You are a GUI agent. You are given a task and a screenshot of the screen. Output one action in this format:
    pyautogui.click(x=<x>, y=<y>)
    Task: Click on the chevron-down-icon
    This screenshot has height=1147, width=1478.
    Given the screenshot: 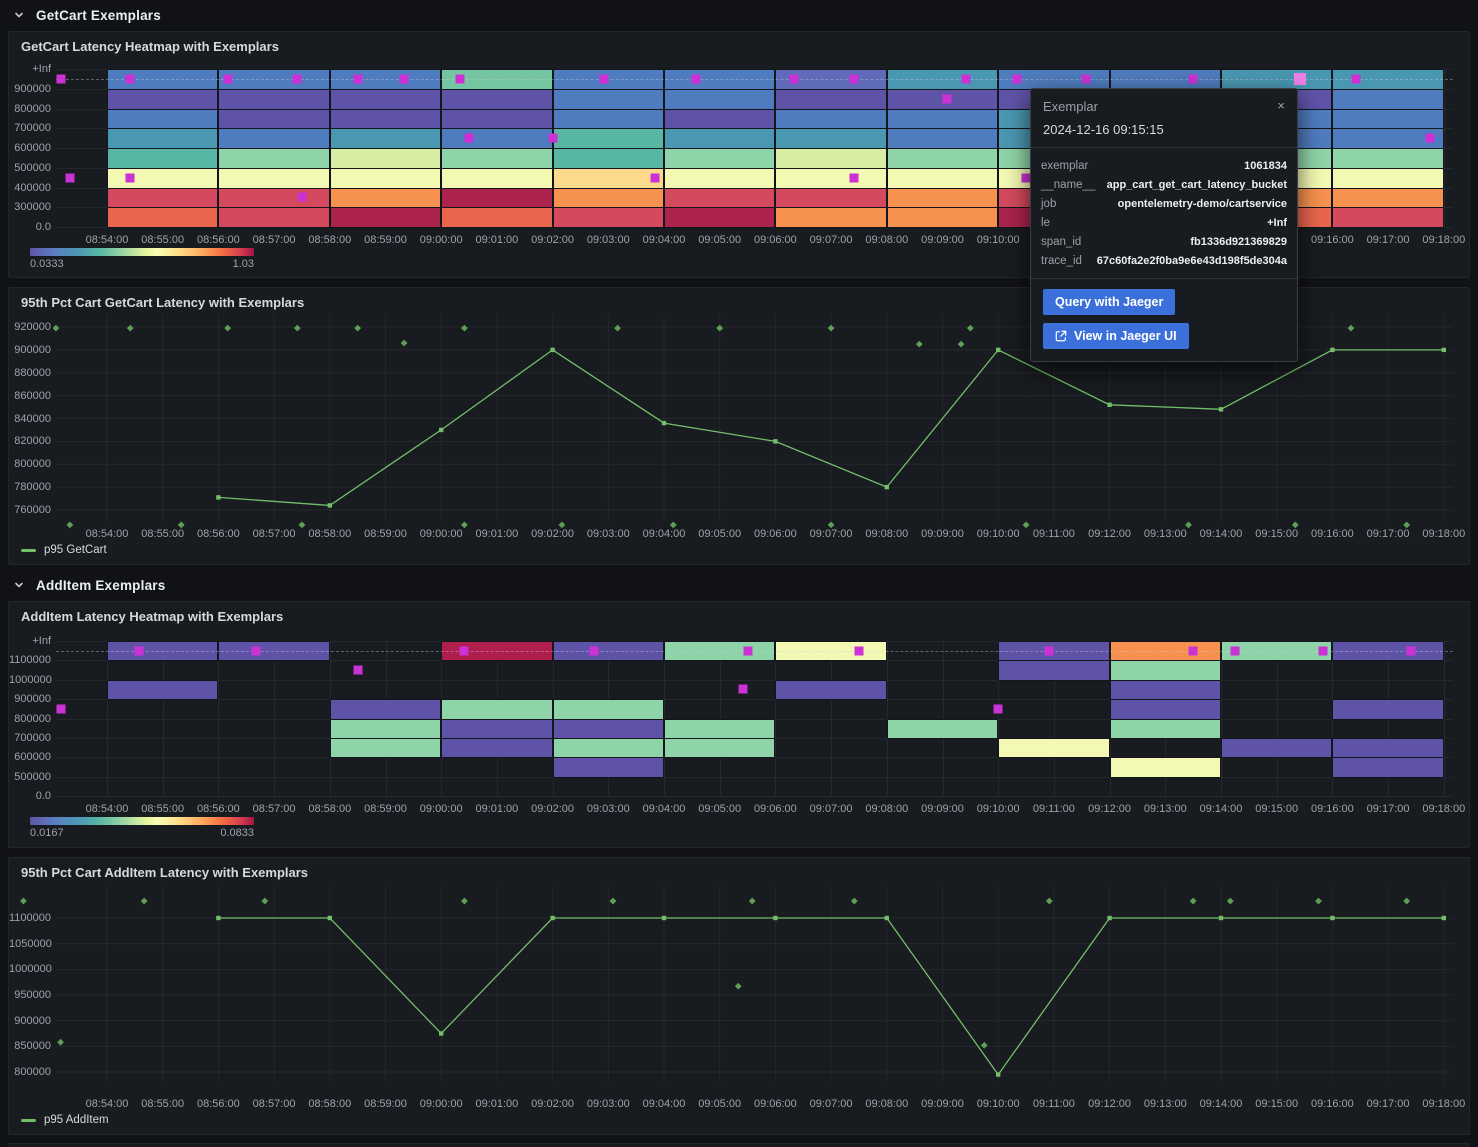 What is the action you would take?
    pyautogui.click(x=19, y=15)
    